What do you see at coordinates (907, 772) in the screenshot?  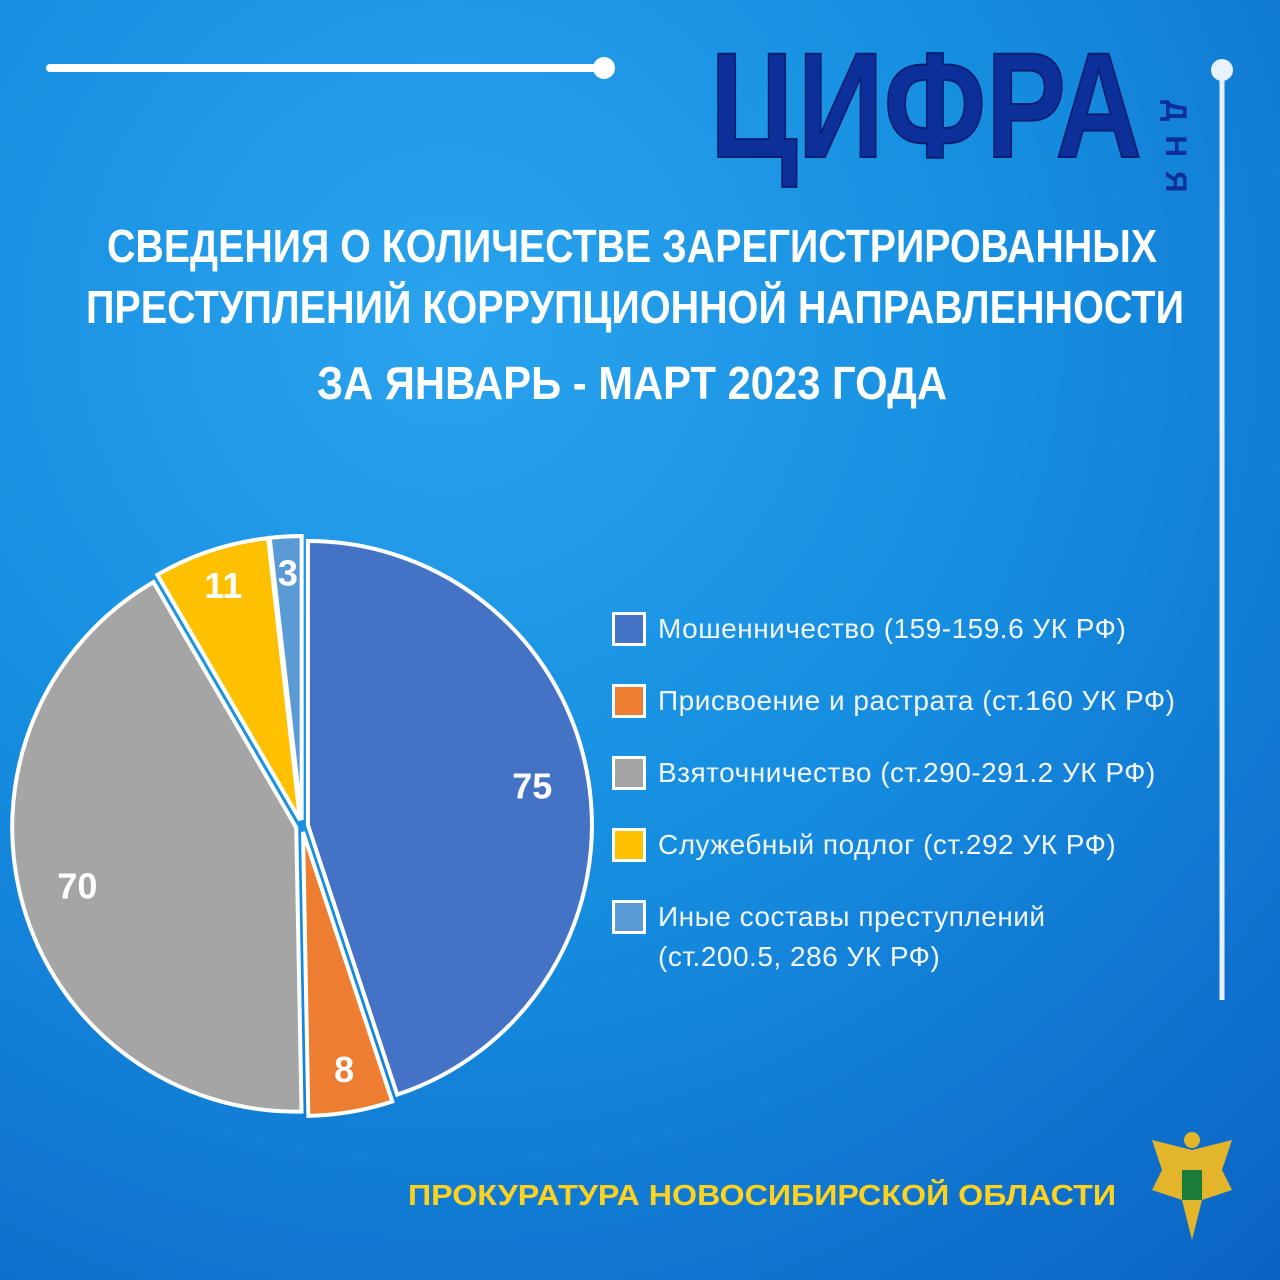 I see `legend-label: Взяточничество (ст.290-291.2 УК РФ)` at bounding box center [907, 772].